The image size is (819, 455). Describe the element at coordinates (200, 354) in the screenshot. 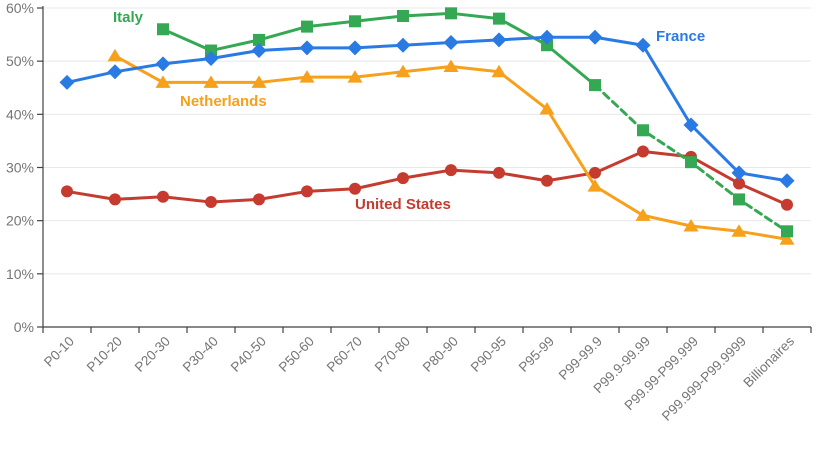

I see `x-axis-label: P30-40` at that location.